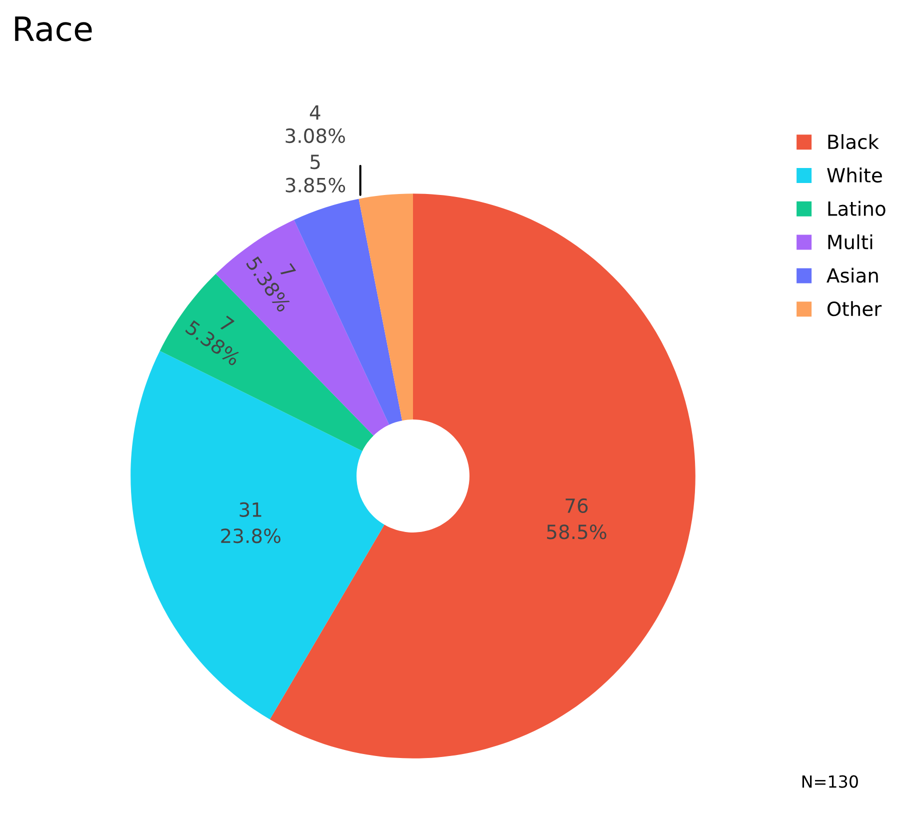  What do you see at coordinates (854, 175) in the screenshot?
I see `legend-label: White` at bounding box center [854, 175].